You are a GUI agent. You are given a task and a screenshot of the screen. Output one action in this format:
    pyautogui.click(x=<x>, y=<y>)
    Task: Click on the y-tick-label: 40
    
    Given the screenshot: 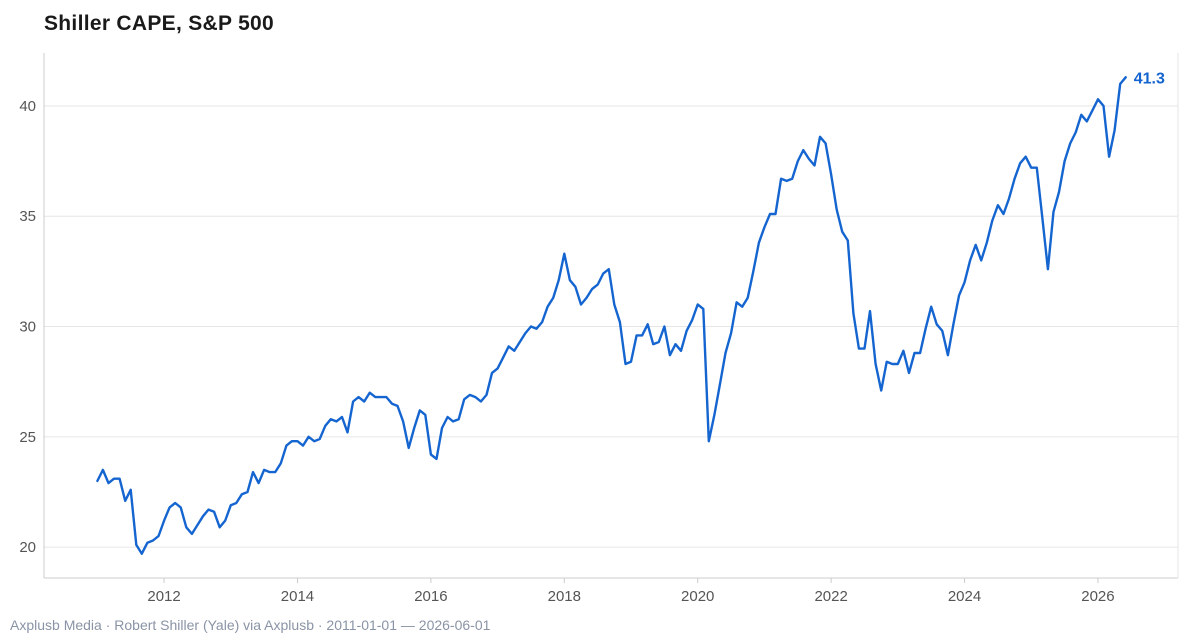 What is the action you would take?
    pyautogui.click(x=27, y=106)
    